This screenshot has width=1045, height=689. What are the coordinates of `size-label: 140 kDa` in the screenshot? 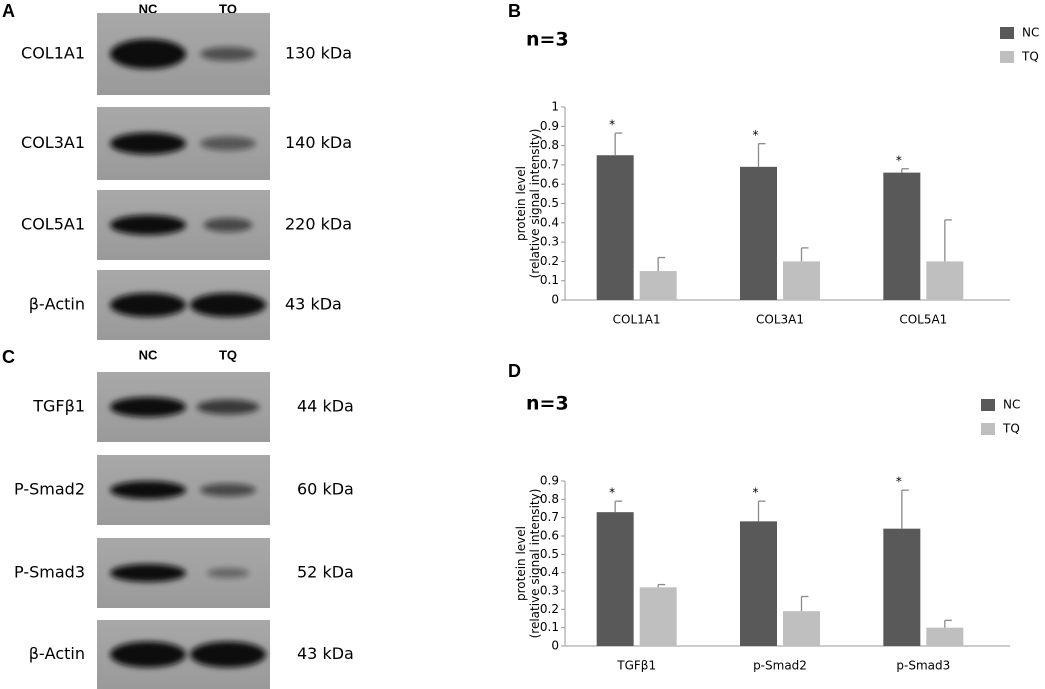 It's located at (318, 142).